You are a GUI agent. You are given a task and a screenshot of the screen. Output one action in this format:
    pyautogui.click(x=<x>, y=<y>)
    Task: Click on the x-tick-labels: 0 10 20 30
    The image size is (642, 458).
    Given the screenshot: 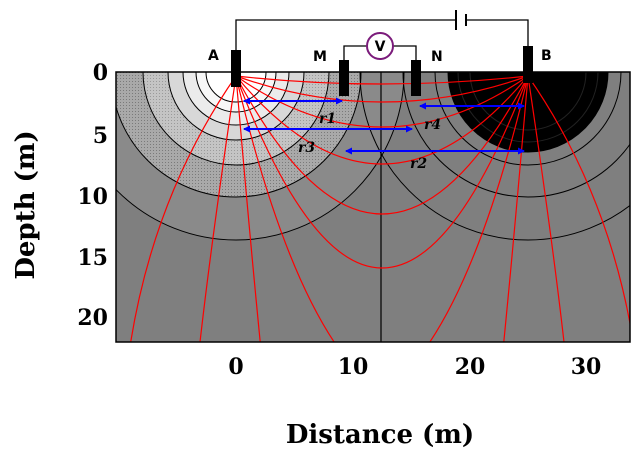 What is the action you would take?
    pyautogui.click(x=414, y=367)
    